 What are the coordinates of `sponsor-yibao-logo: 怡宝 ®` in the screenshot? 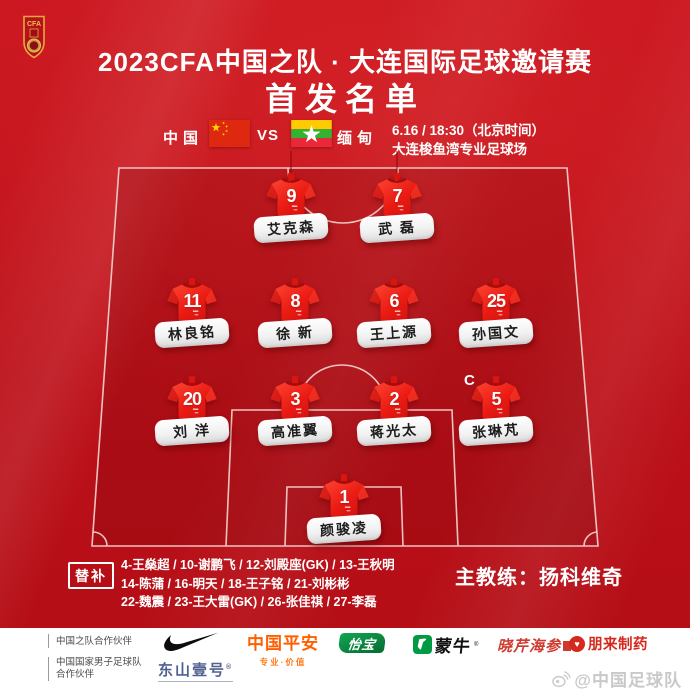 It's located at (365, 642).